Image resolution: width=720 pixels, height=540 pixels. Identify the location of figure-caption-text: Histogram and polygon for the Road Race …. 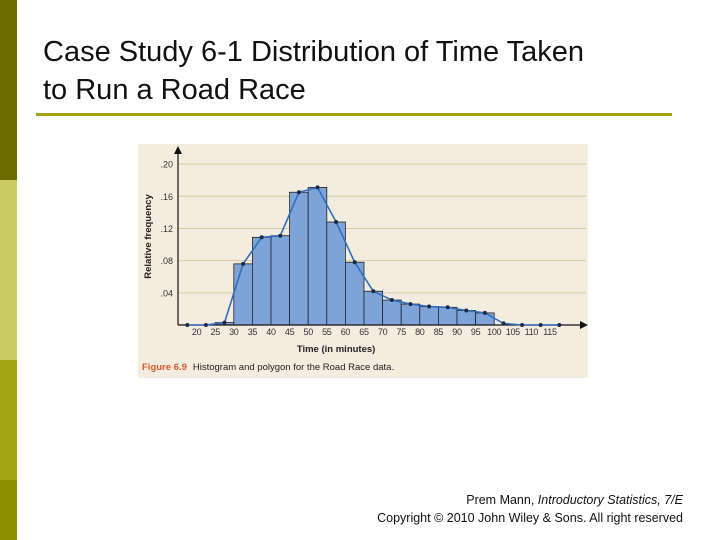
(293, 367).